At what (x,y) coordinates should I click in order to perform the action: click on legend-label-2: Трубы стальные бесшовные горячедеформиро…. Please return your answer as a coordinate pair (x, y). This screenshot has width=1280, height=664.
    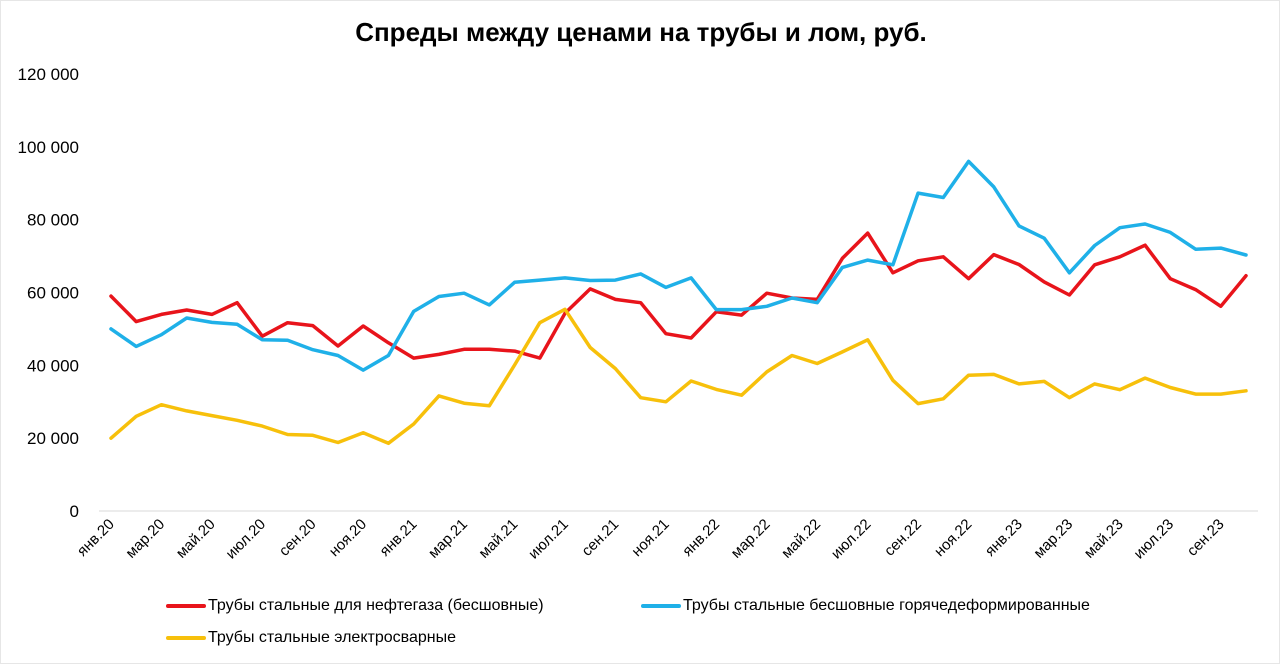
    Looking at the image, I should click on (886, 605).